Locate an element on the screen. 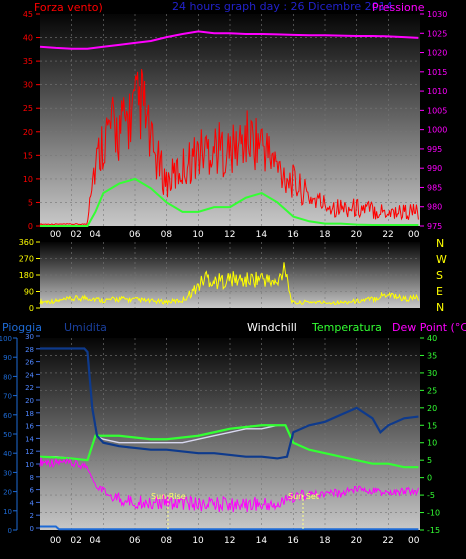 Image resolution: width=466 pixels, height=559 pixels. temperature-x-tick: 10 is located at coordinates (198, 541).